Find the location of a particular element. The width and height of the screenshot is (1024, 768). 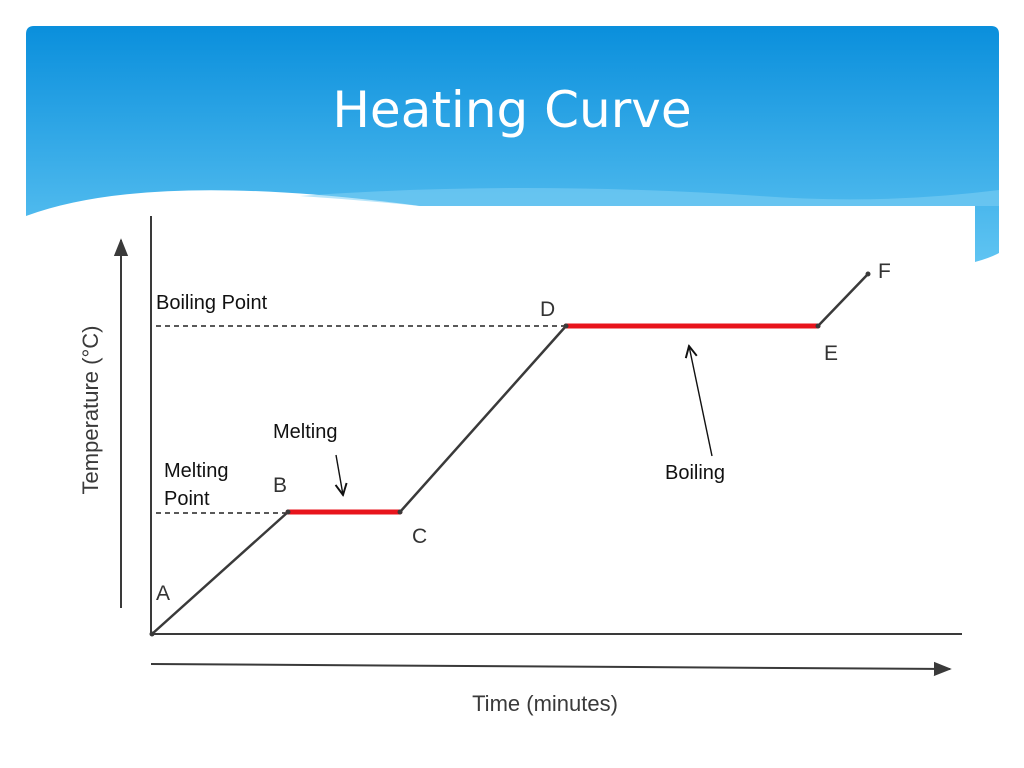

point-label-d: D is located at coordinates (547, 309).